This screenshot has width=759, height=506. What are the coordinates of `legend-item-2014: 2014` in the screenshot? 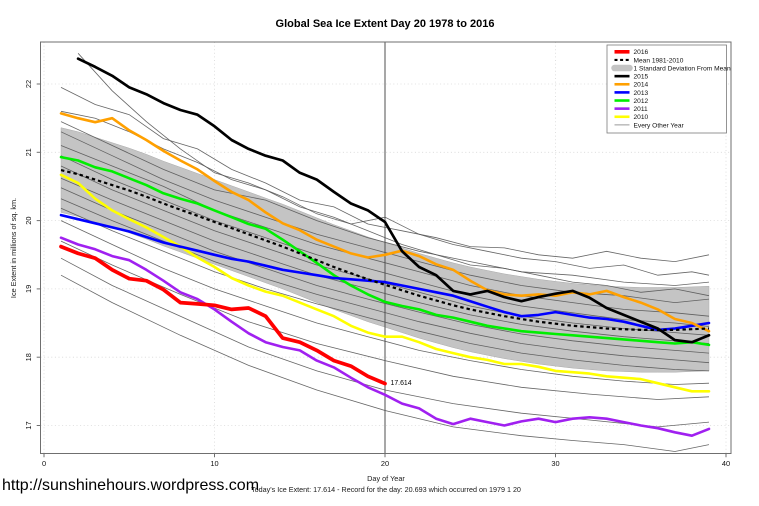 It's located at (631, 85).